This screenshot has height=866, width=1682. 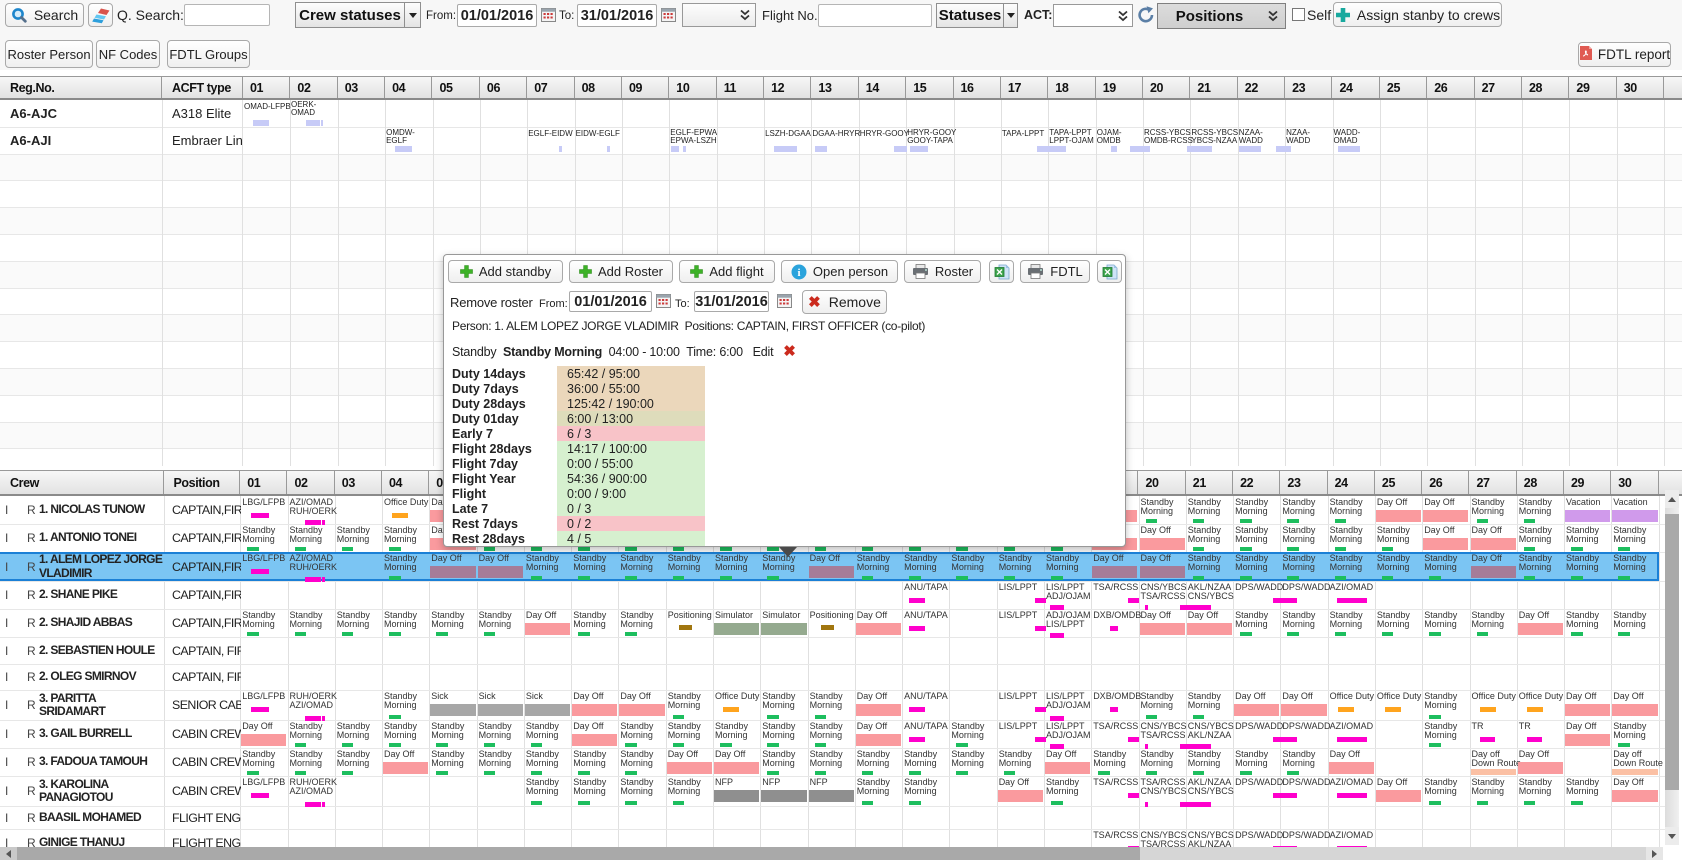 I want to click on svg-text: i, so click(x=798, y=273).